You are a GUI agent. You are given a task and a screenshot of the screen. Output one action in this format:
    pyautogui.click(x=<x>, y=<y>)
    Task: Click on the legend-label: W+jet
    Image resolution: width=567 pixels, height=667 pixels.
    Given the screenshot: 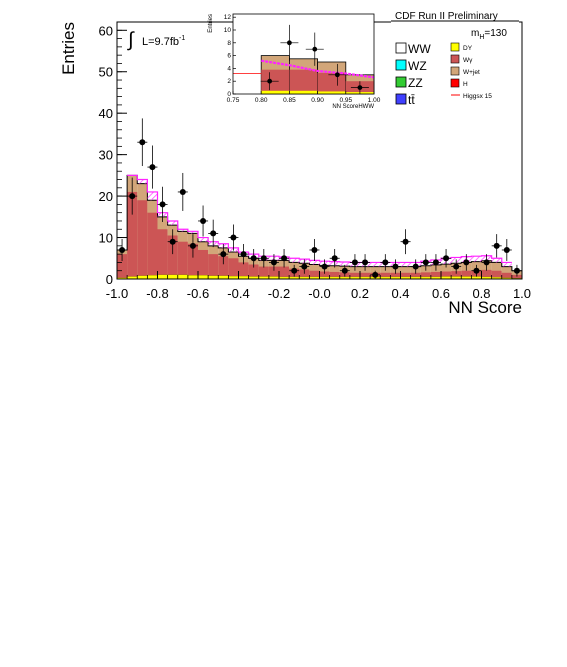 What is the action you would take?
    pyautogui.click(x=471, y=72)
    